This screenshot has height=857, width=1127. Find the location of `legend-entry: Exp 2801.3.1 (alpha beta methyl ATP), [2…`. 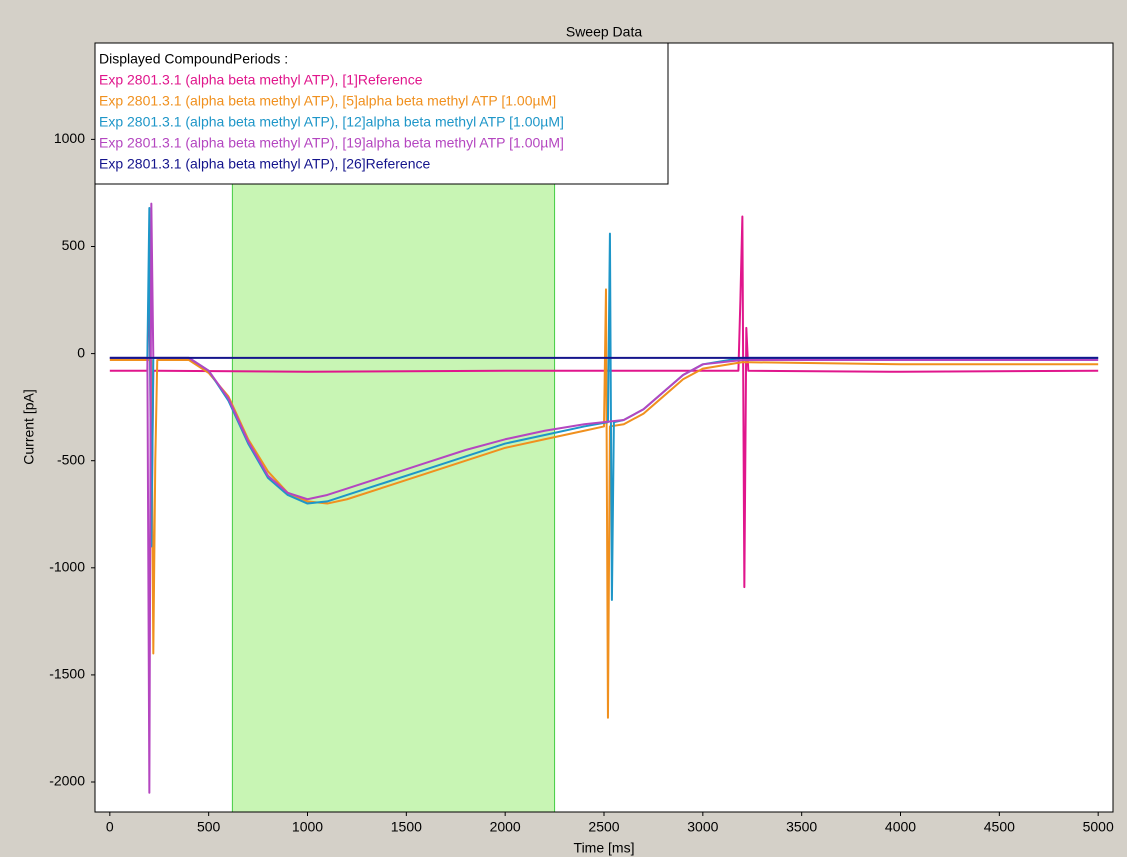

legend-entry: Exp 2801.3.1 (alpha beta methyl ATP), [2… is located at coordinates (264, 164).